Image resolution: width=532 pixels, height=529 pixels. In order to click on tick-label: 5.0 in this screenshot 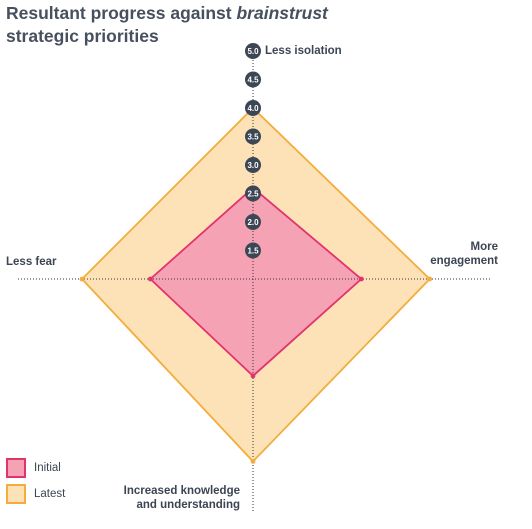, I will do `click(253, 51)`.